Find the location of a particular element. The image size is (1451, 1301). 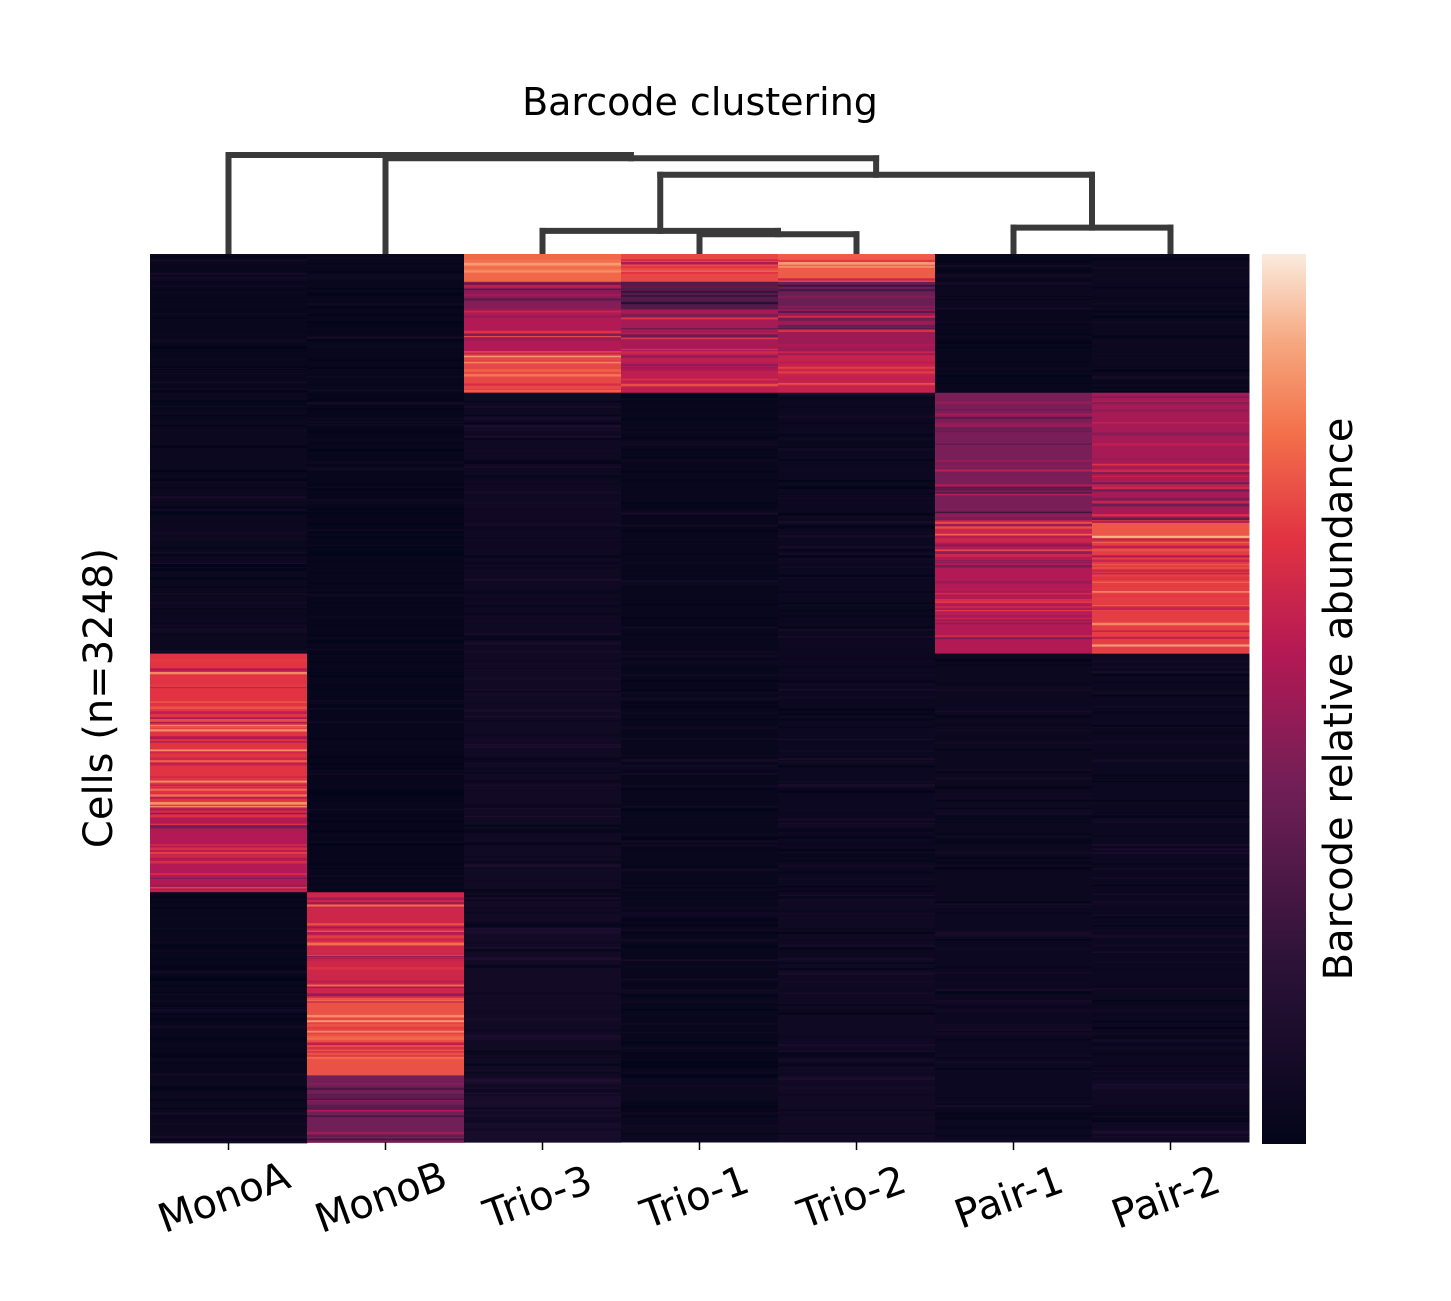

colorbar is located at coordinates (1284, 699).